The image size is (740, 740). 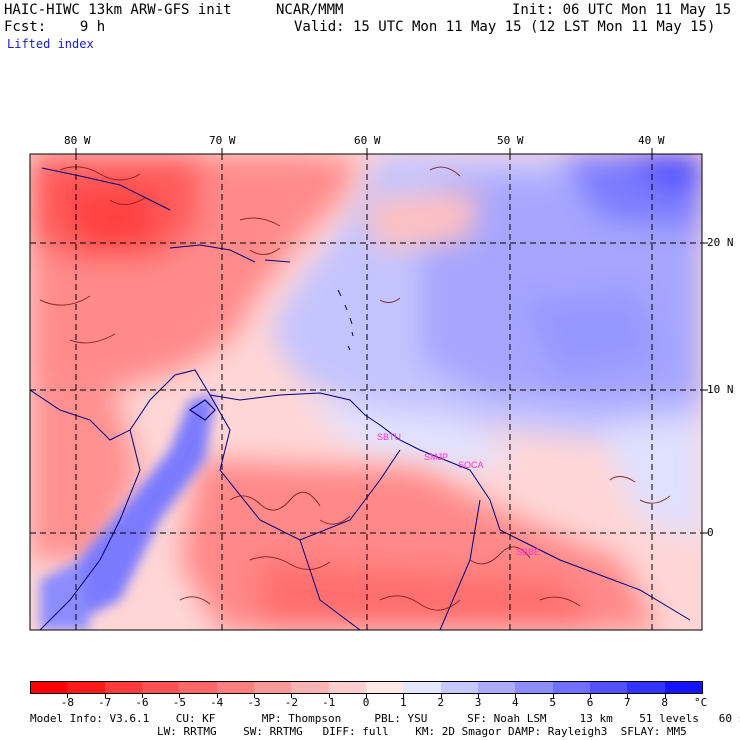 I want to click on lon-label-80w: 80 W, so click(x=77, y=140).